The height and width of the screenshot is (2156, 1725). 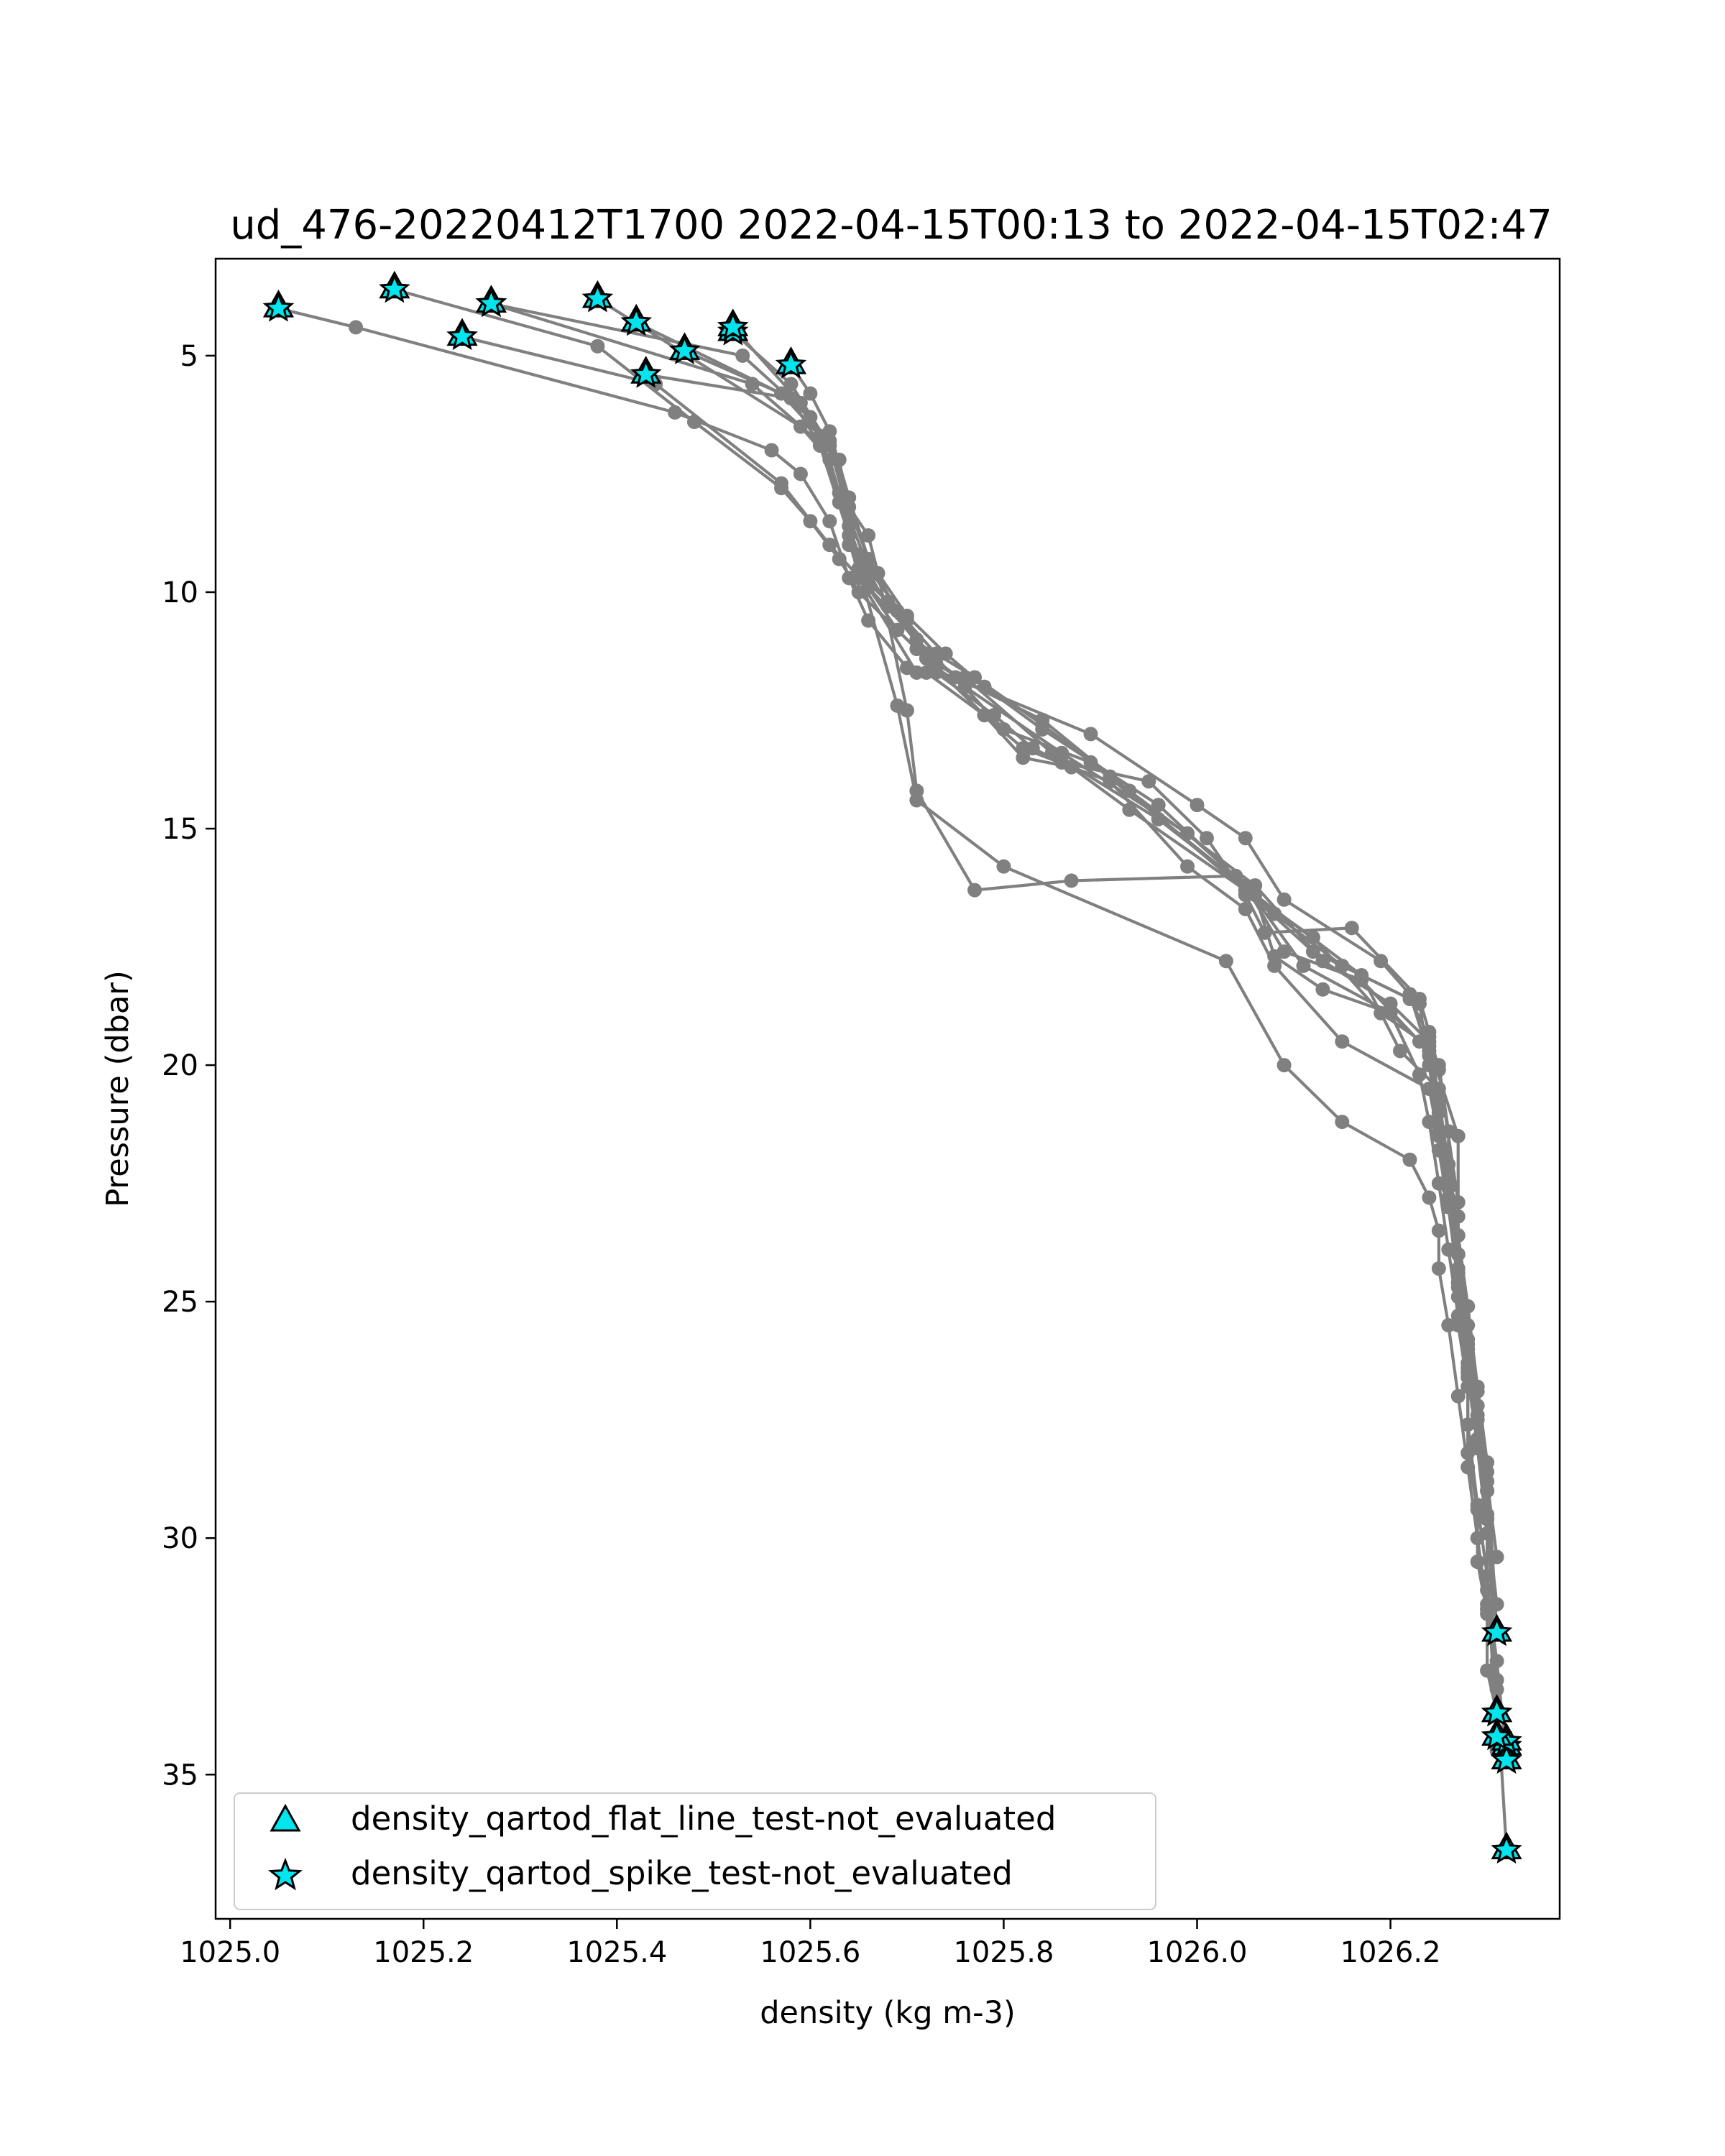 I want to click on y-axis-label: Pressure (dbar), so click(x=118, y=1088).